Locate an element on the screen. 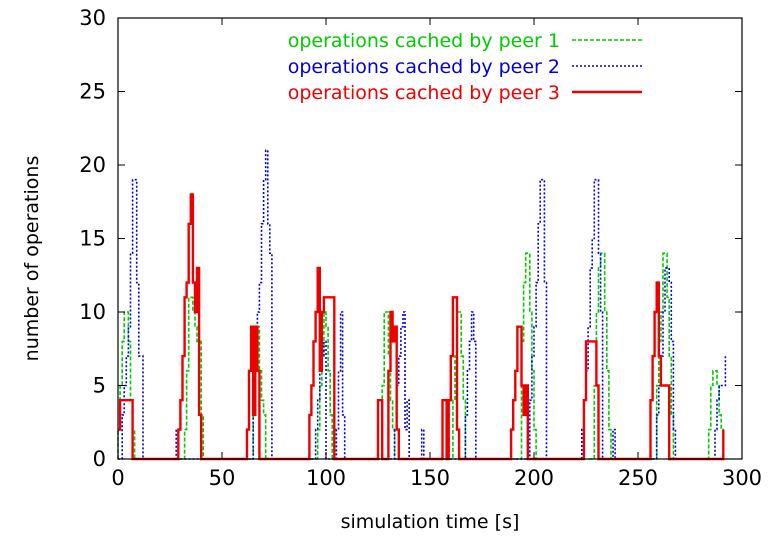 The height and width of the screenshot is (538, 769). y-tick-label: 5 is located at coordinates (99, 386).